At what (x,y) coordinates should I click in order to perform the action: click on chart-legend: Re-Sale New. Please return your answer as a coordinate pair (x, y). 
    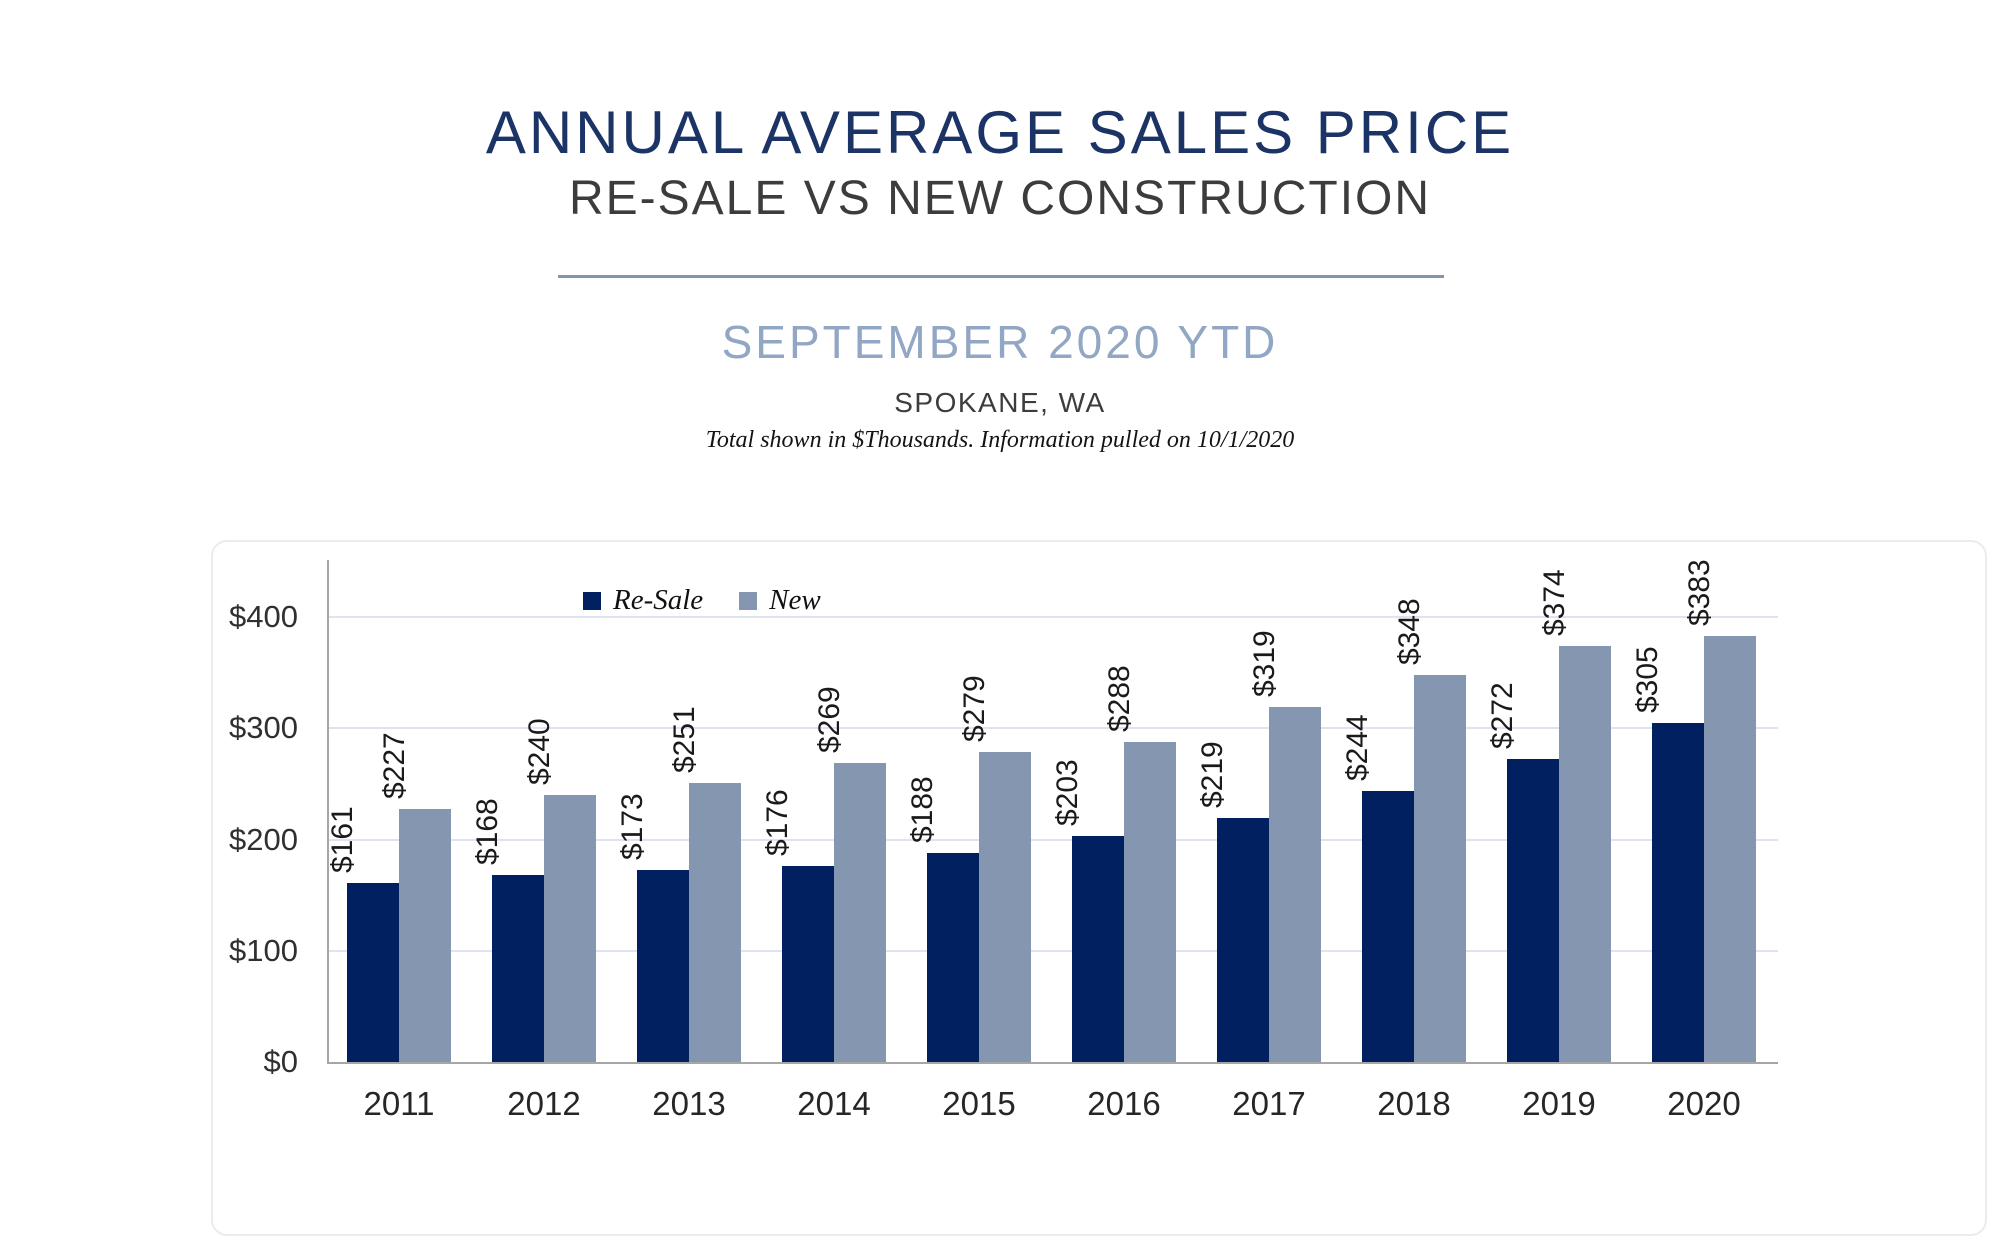
    Looking at the image, I should click on (702, 600).